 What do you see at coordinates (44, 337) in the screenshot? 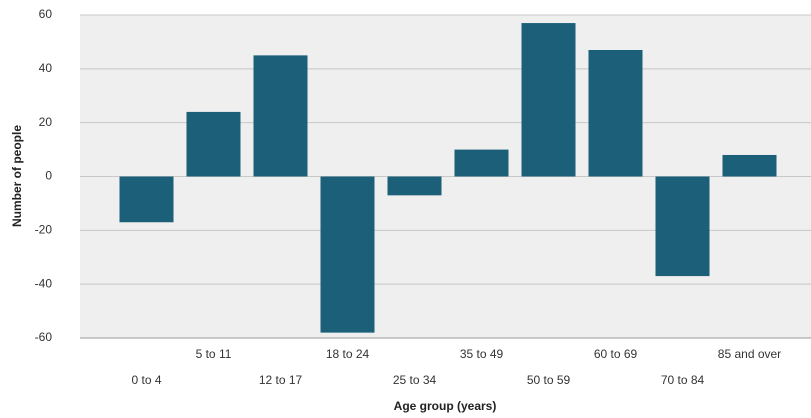
I see `y-tick-label: -60` at bounding box center [44, 337].